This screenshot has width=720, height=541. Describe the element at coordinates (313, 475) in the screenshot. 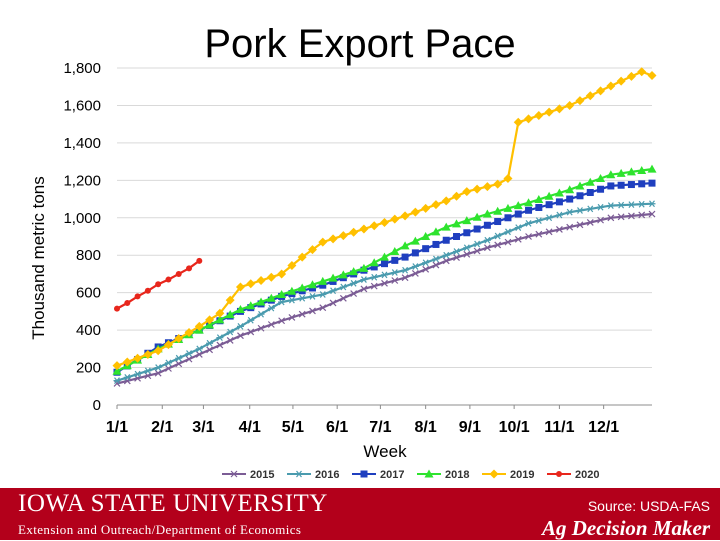

I see `legend-item-2016: 2016` at that location.